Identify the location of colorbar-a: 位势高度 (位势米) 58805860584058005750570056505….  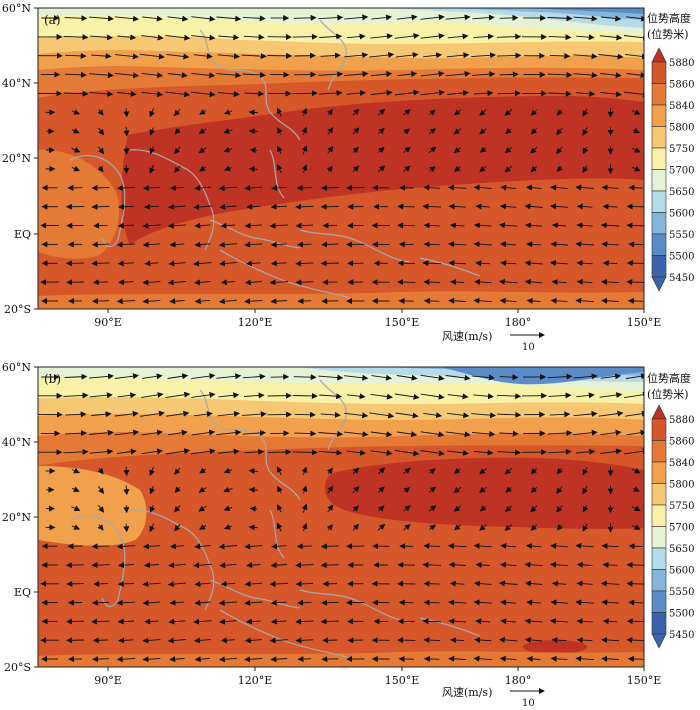
(670, 151).